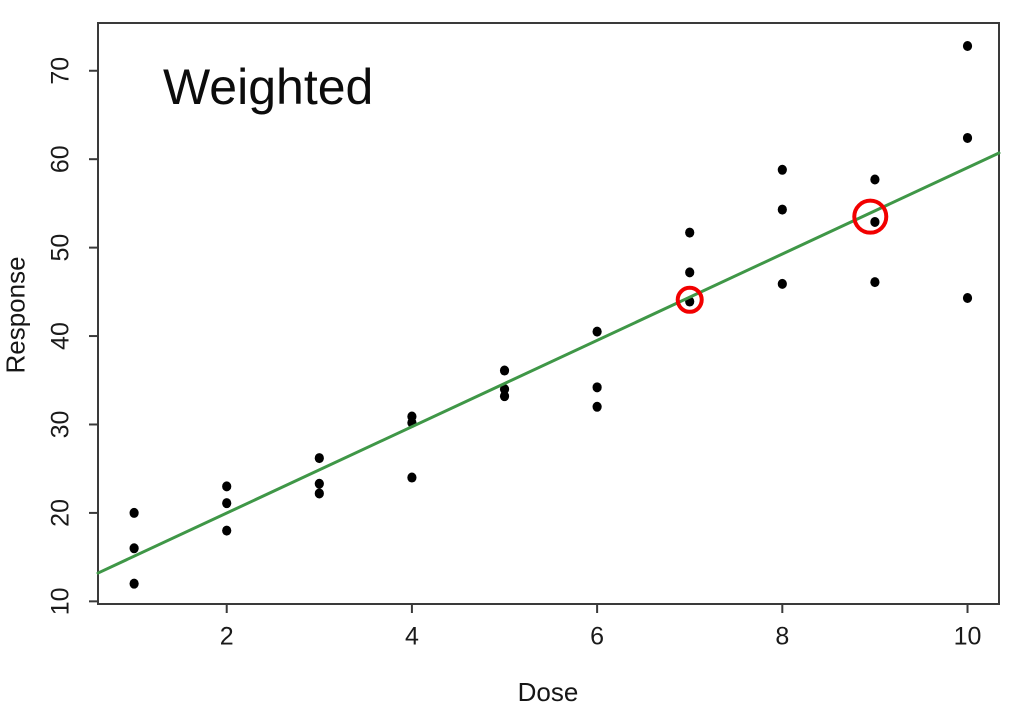  What do you see at coordinates (61, 248) in the screenshot?
I see `y-tick-label: 50` at bounding box center [61, 248].